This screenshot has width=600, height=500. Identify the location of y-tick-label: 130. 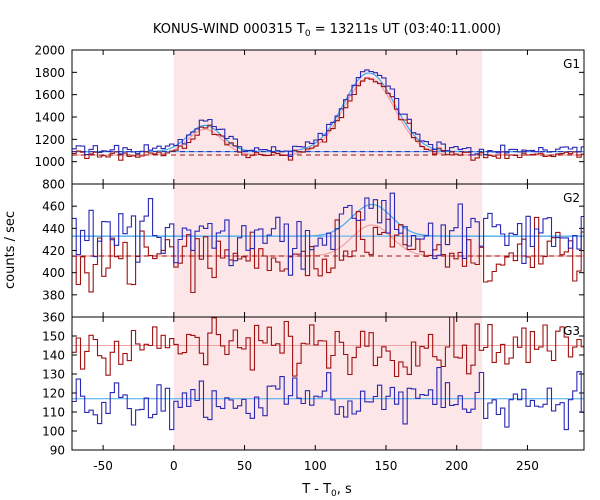
(53, 375).